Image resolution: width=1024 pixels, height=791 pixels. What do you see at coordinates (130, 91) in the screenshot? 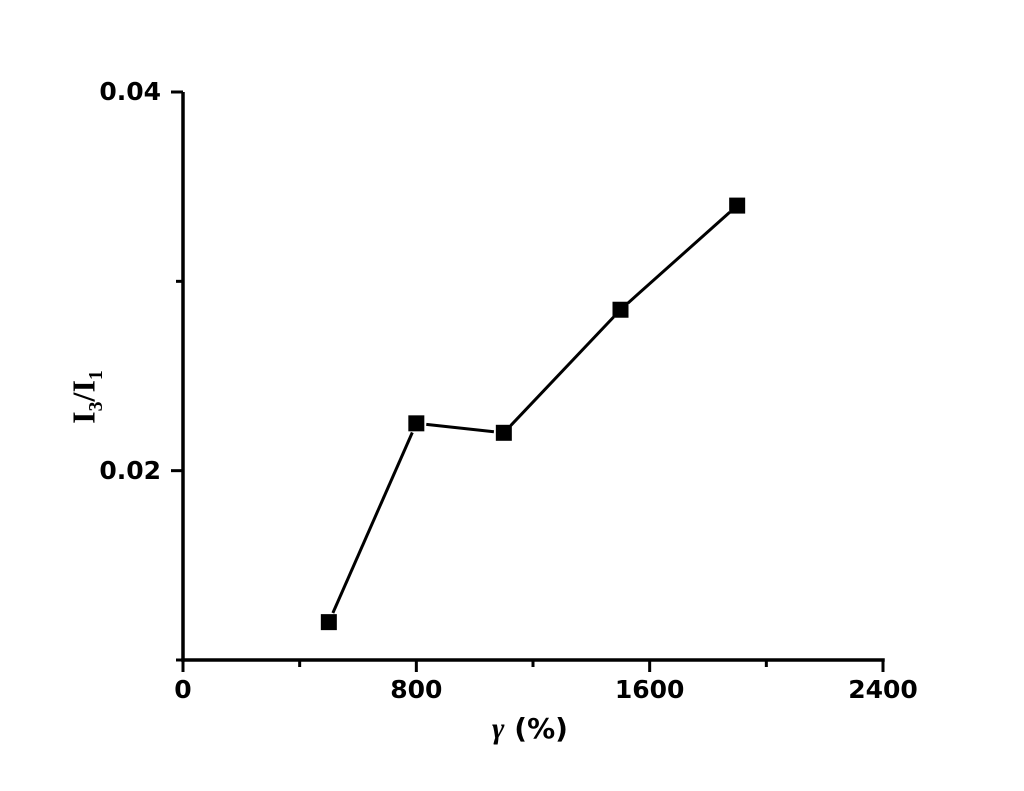
I see `y-tick-label: 0.04` at bounding box center [130, 91].